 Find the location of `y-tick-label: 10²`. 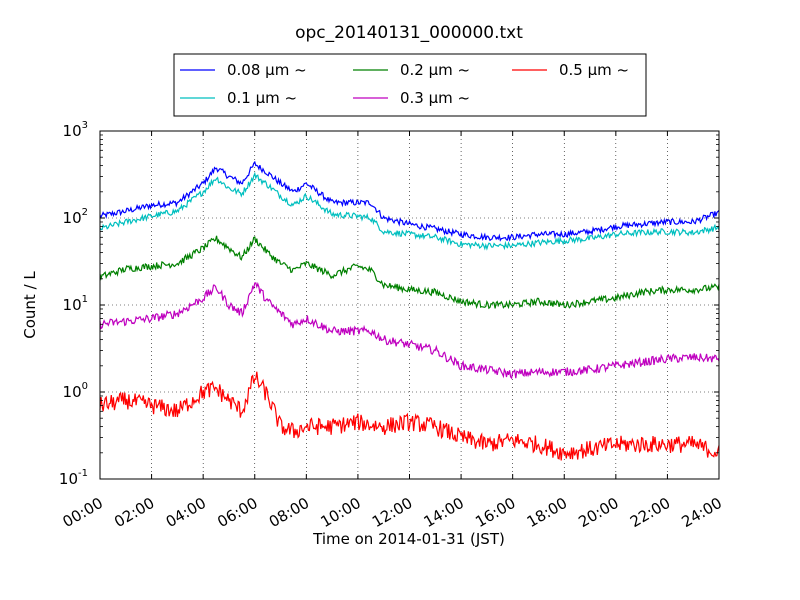

y-tick-label: 10² is located at coordinates (75, 217).